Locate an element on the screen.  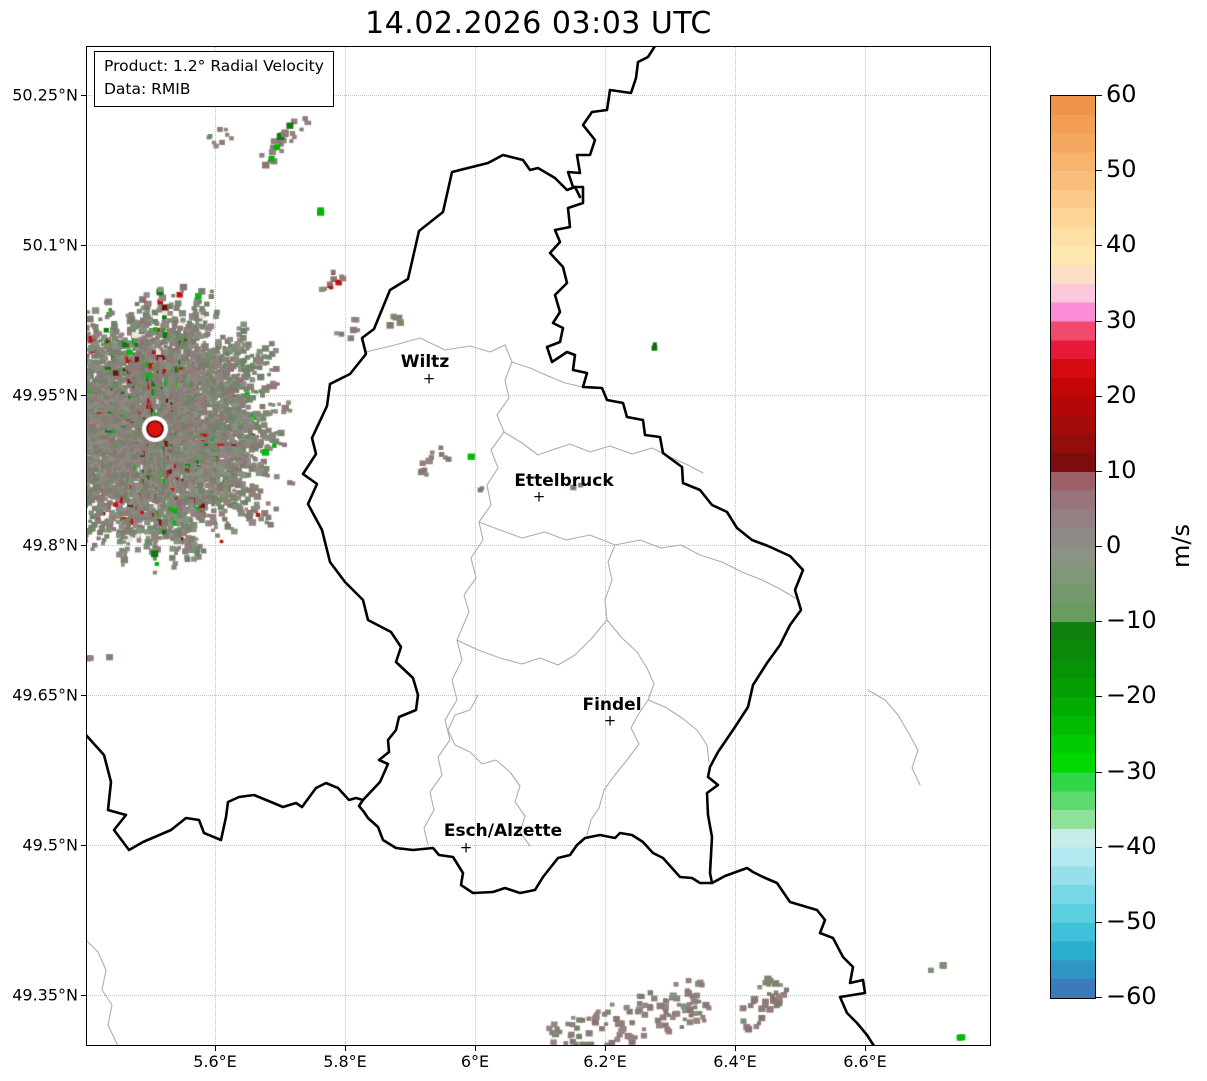
data-source-line: Data: RMIB is located at coordinates (147, 89).